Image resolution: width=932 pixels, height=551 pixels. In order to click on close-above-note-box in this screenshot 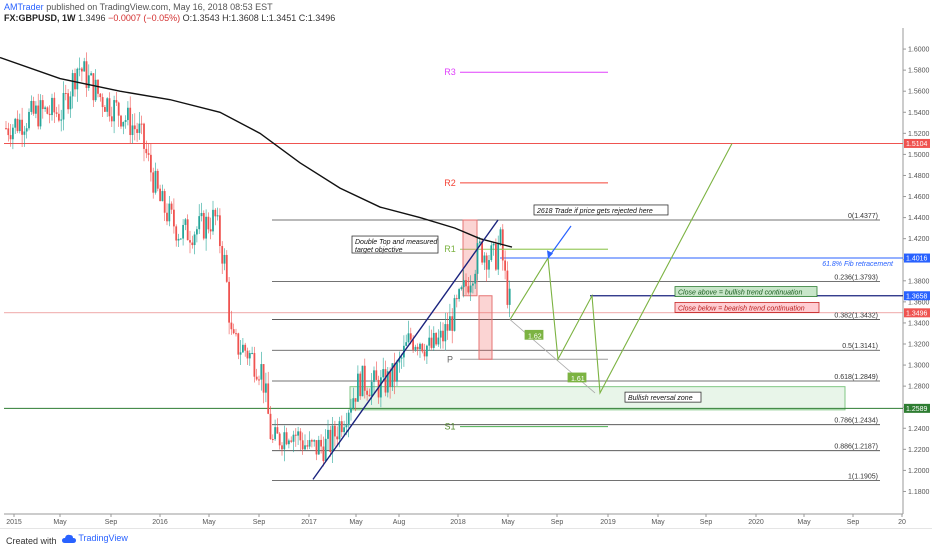, I will do `click(746, 291)`.